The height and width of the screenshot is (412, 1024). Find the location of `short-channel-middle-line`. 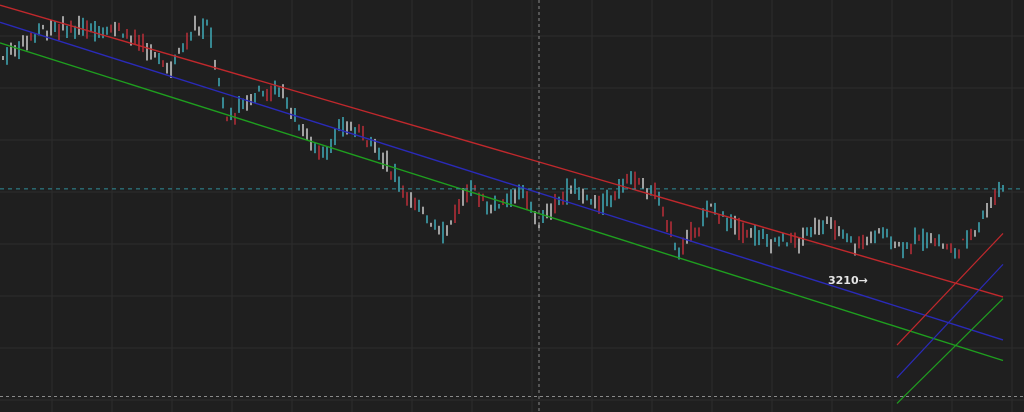

short-channel-middle-line is located at coordinates (950, 321).